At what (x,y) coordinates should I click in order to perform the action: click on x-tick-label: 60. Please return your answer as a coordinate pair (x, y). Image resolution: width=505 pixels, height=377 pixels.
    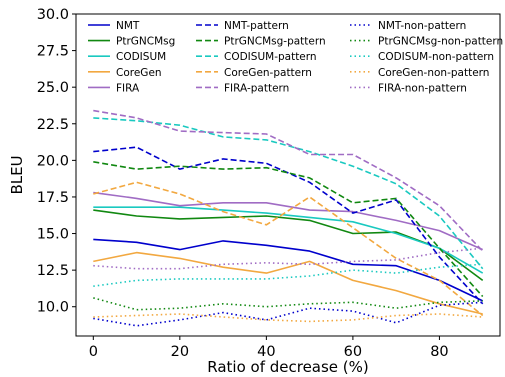
    Looking at the image, I should click on (353, 352).